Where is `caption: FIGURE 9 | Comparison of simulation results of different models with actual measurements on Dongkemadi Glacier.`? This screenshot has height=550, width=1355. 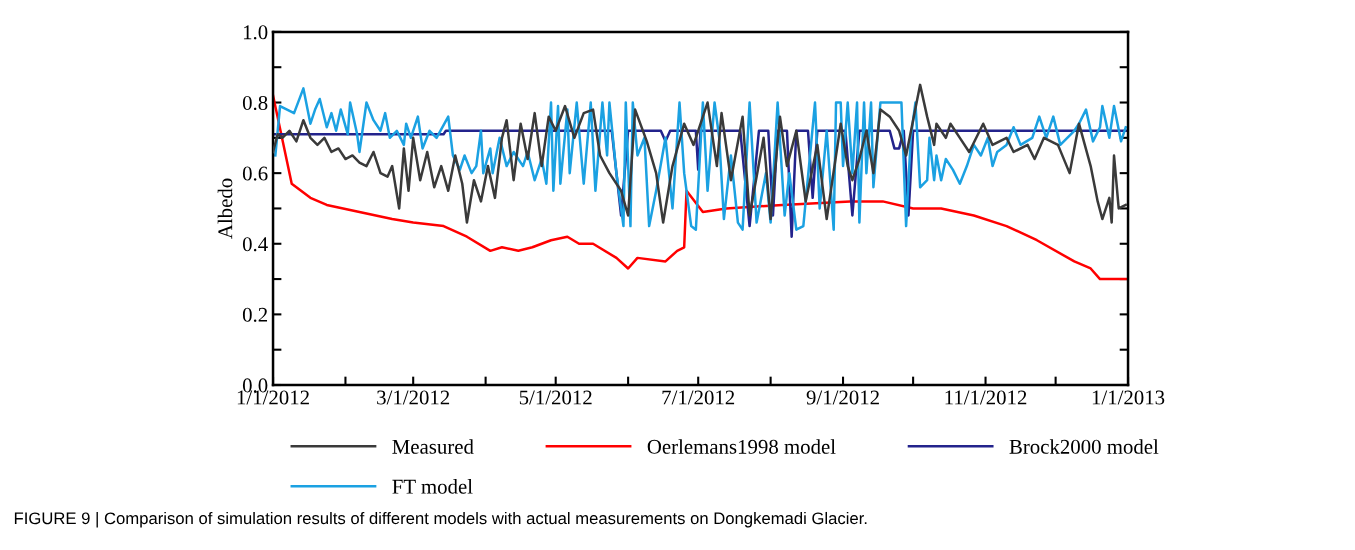 caption: FIGURE 9 | Comparison of simulation results of different models with actual measurements on Dongkemadi Glacier. is located at coordinates (440, 519).